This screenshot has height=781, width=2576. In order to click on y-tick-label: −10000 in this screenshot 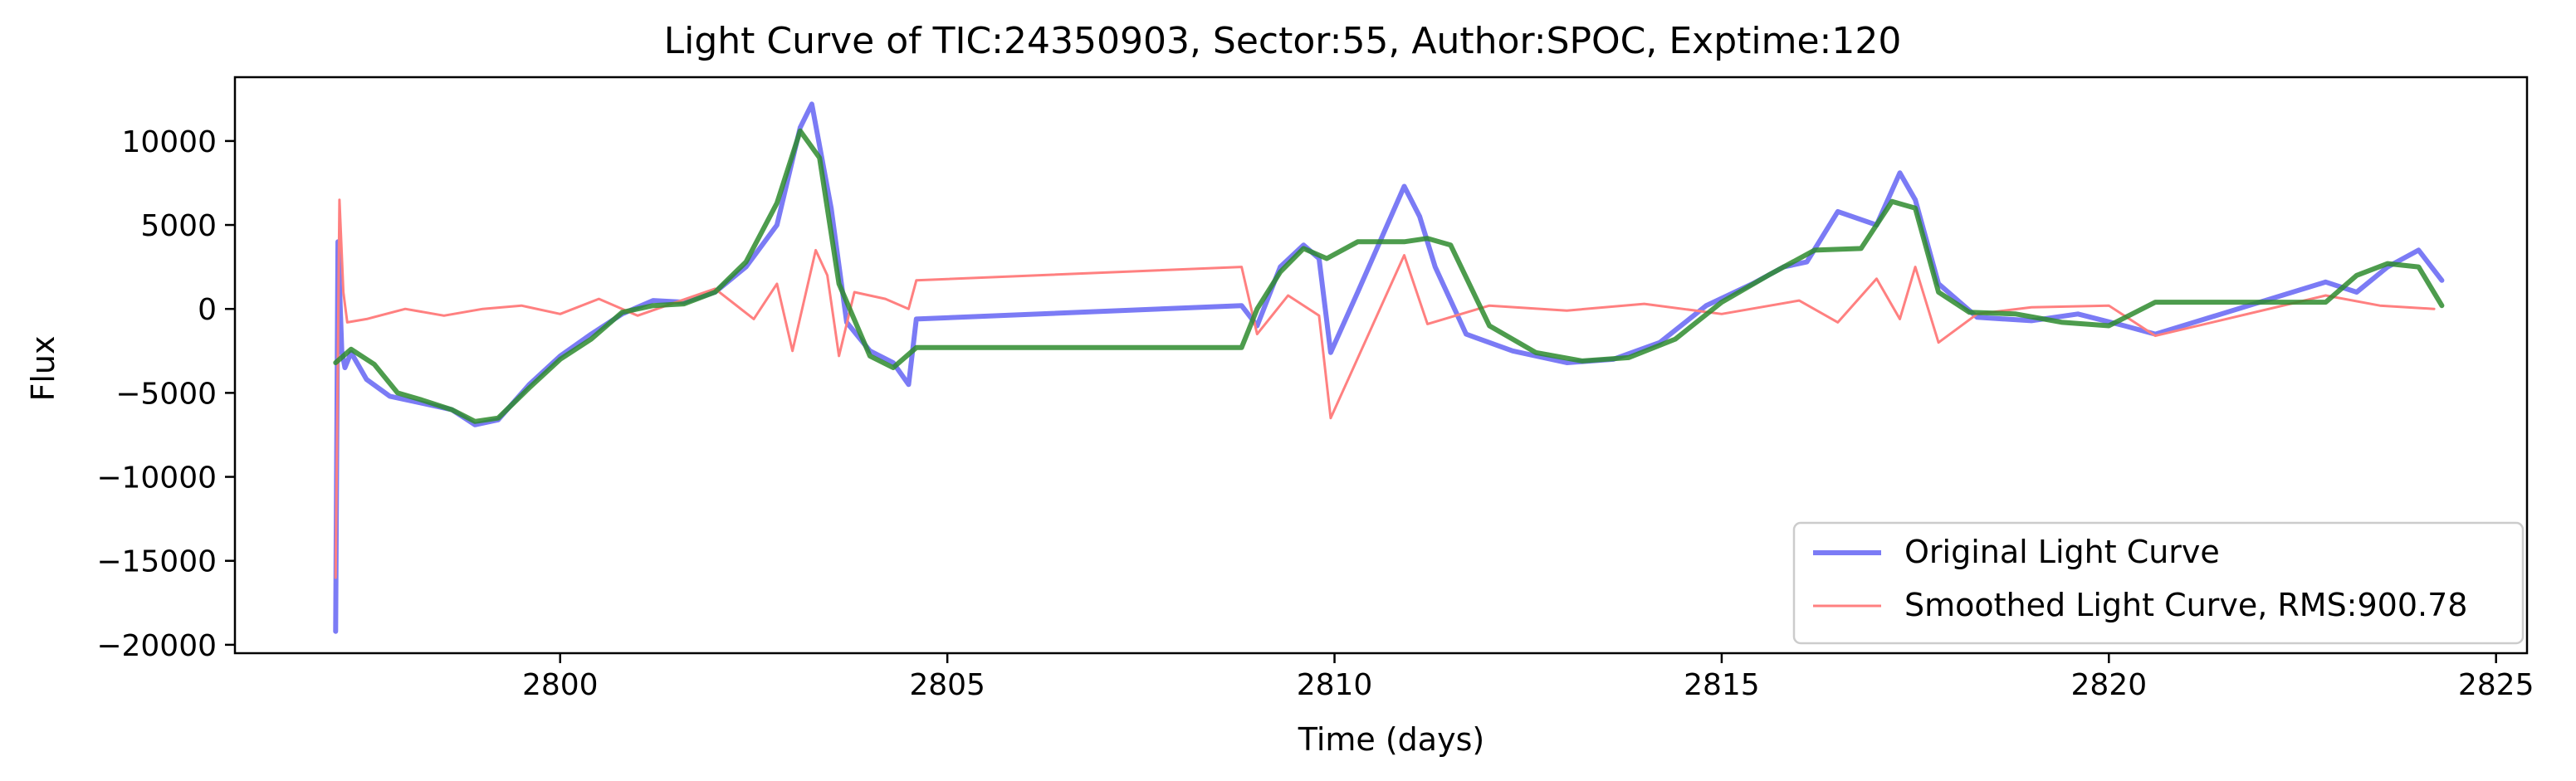, I will do `click(156, 478)`.